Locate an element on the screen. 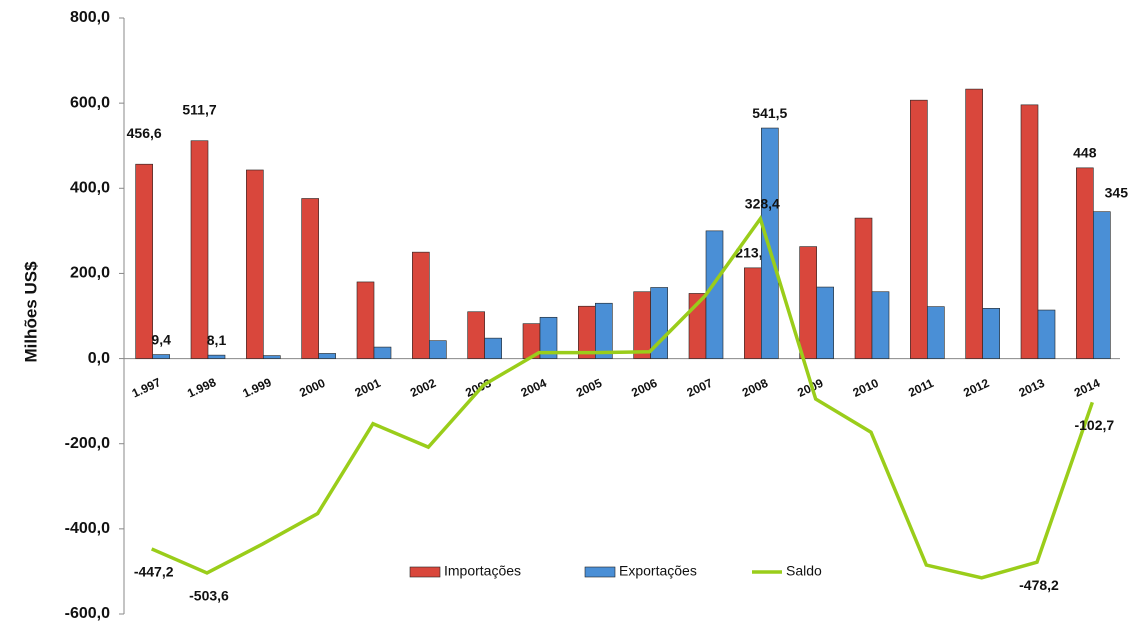 This screenshot has height=628, width=1130. data-label: 328,4 is located at coordinates (762, 203).